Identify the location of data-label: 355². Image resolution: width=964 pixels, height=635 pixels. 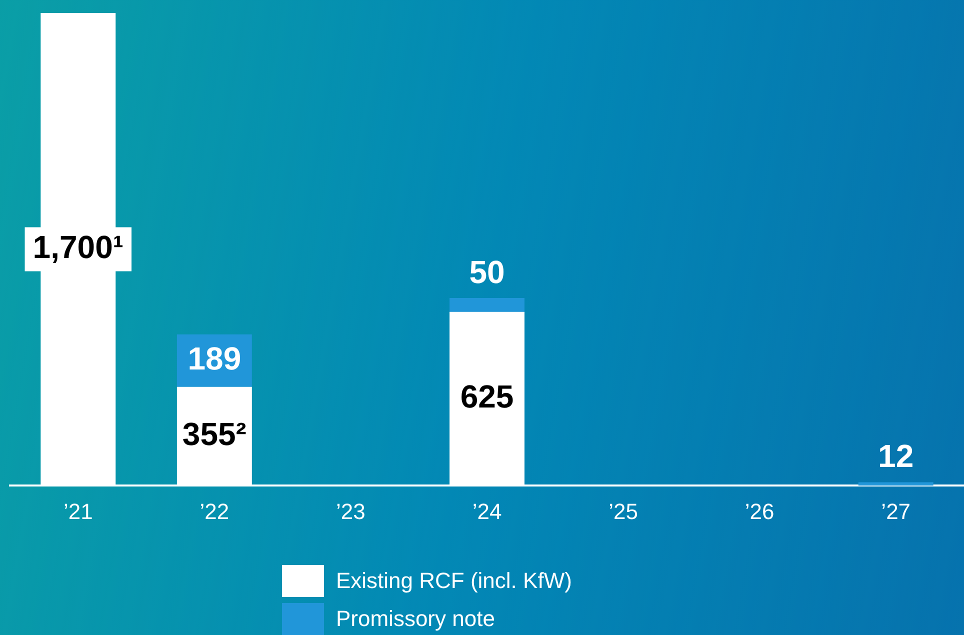
(214, 434).